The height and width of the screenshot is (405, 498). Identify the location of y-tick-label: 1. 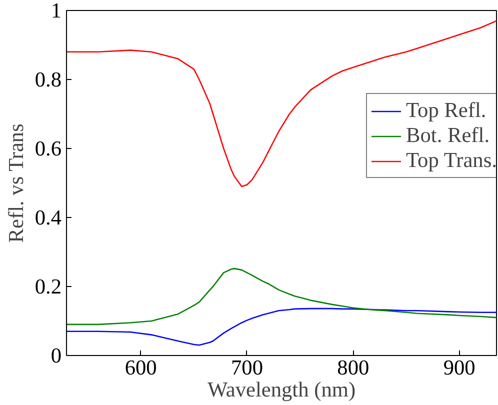
(56, 11).